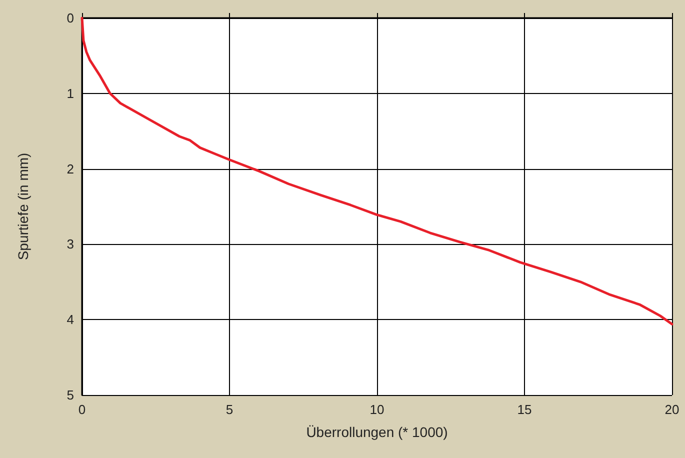  I want to click on x-tick-label: 20, so click(672, 409).